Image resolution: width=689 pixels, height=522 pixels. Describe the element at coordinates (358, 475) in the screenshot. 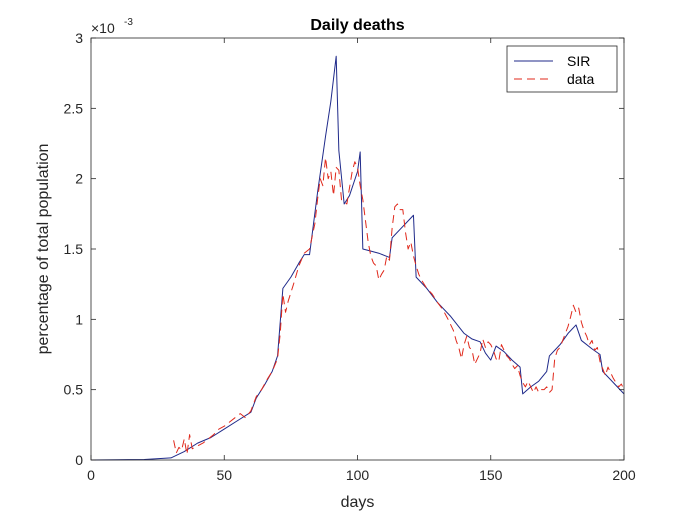

I see `x-tick-label: 100` at that location.